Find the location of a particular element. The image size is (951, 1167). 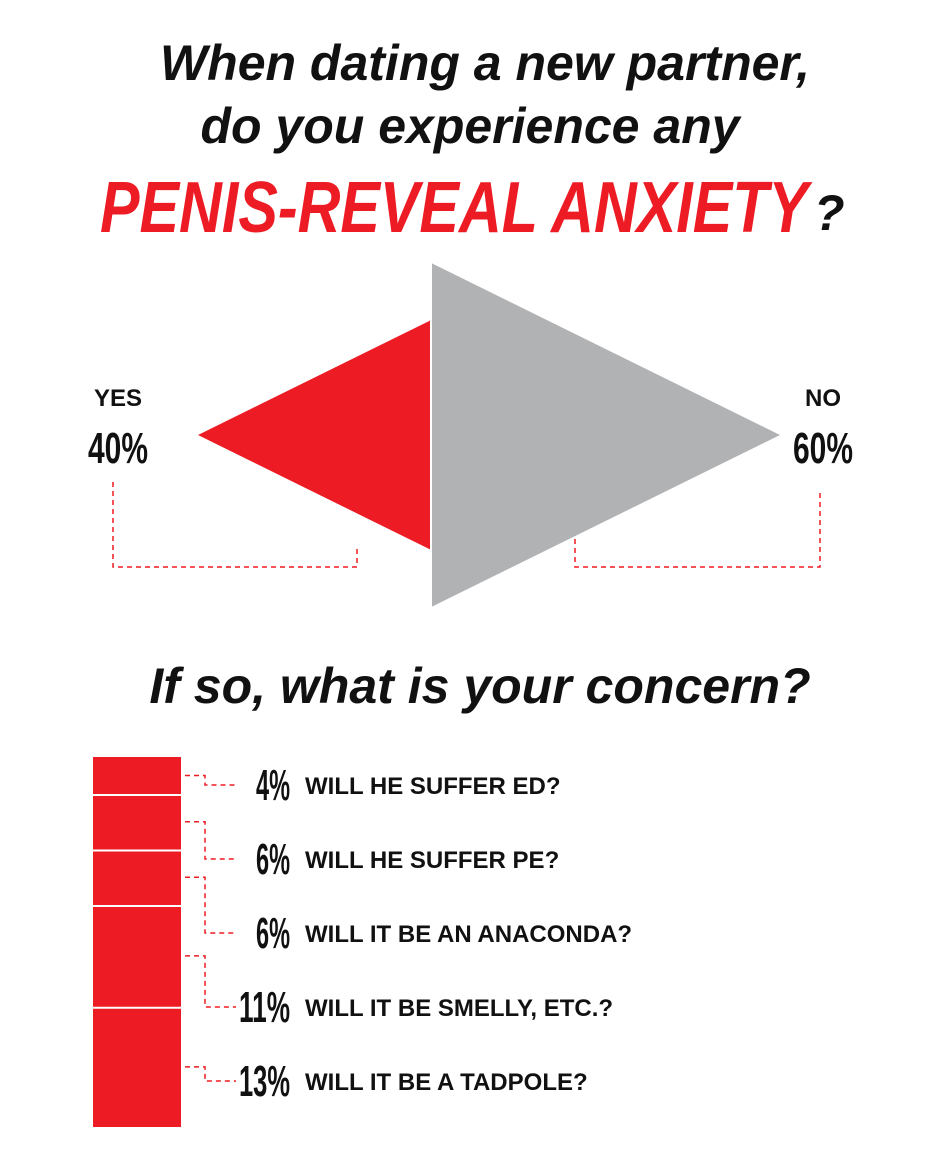

title-line: do you experience any is located at coordinates (470, 126).